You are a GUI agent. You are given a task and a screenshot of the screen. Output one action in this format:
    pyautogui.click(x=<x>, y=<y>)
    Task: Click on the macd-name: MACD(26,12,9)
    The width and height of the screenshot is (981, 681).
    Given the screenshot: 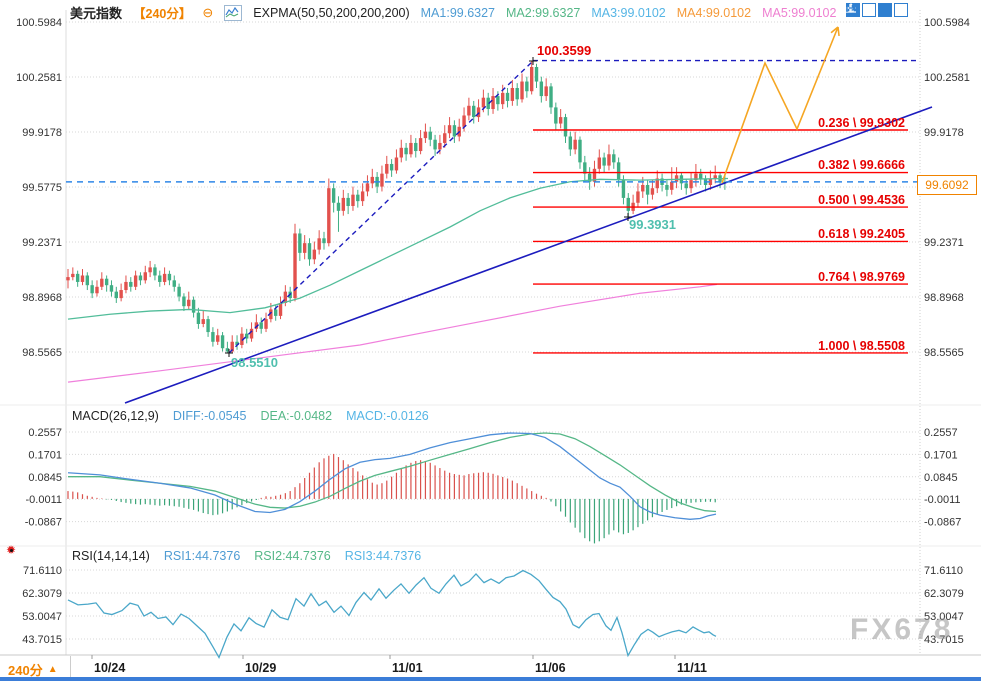 What is the action you would take?
    pyautogui.click(x=115, y=416)
    